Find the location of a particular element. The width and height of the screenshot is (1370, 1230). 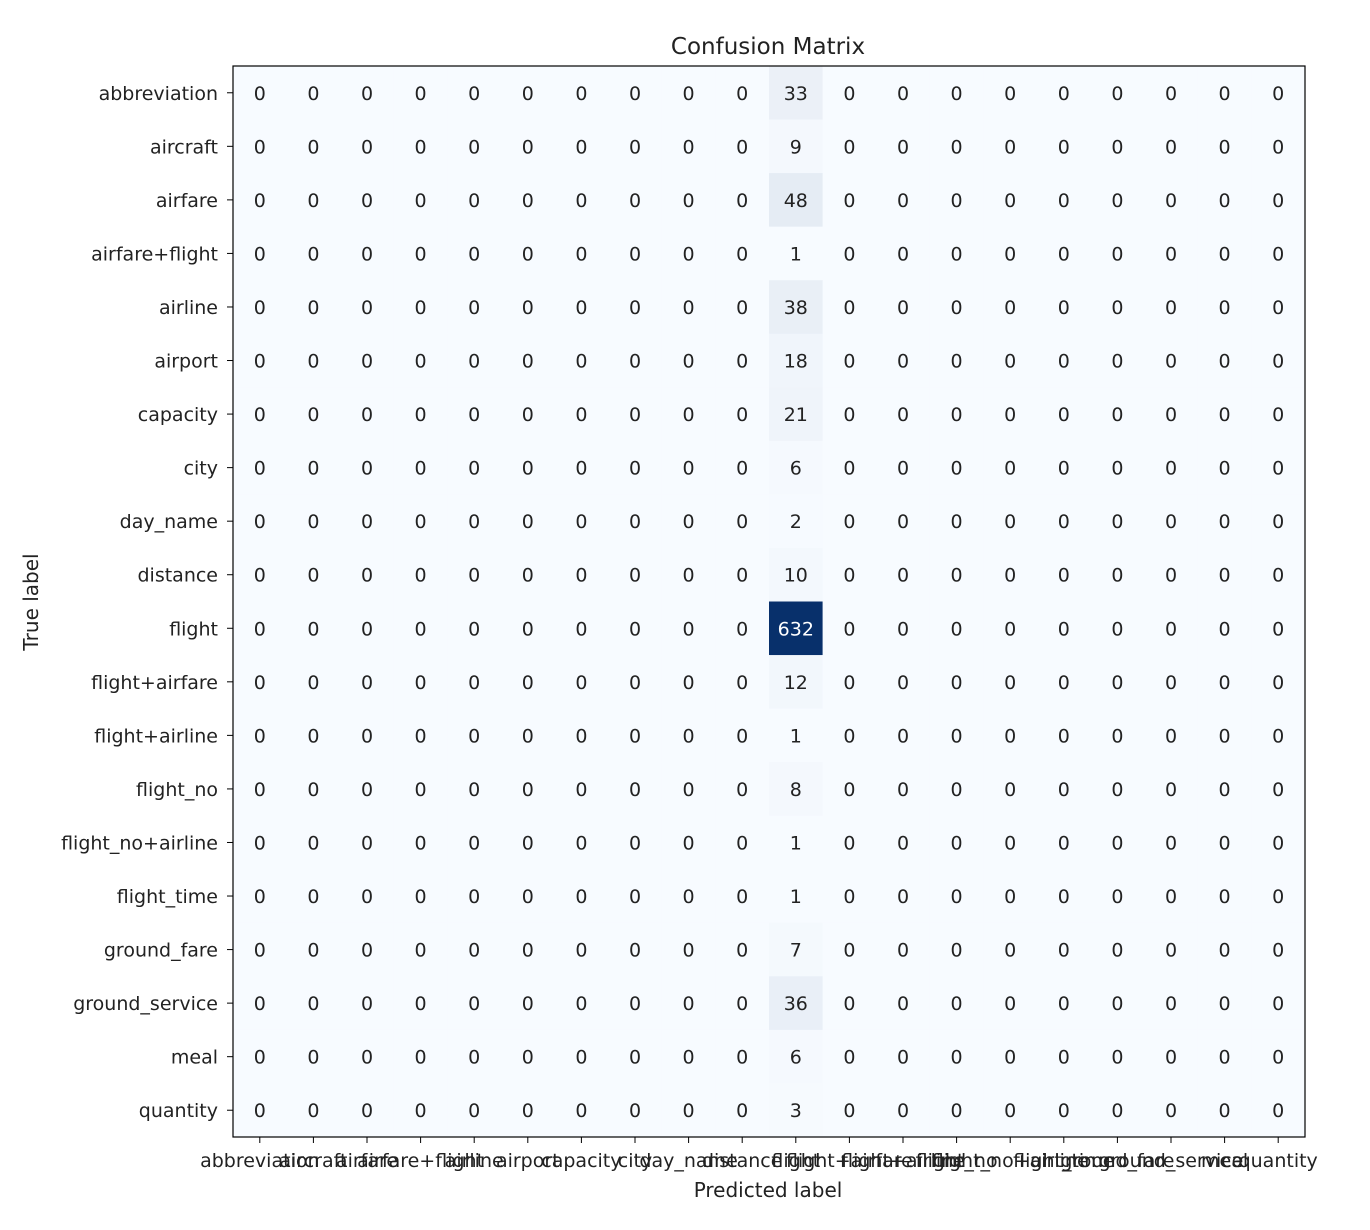

y-axis-label: True label is located at coordinates (31, 602).